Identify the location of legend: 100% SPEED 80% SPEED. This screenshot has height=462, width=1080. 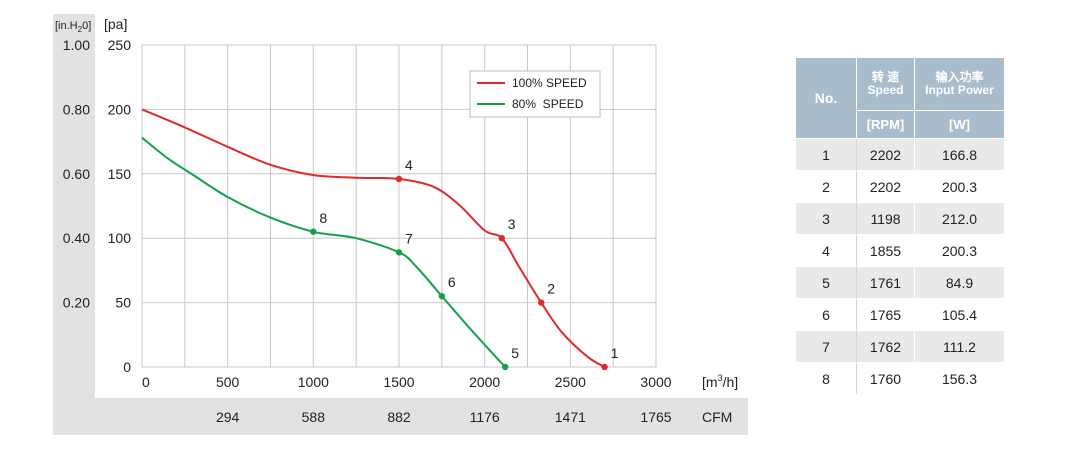
(535, 94).